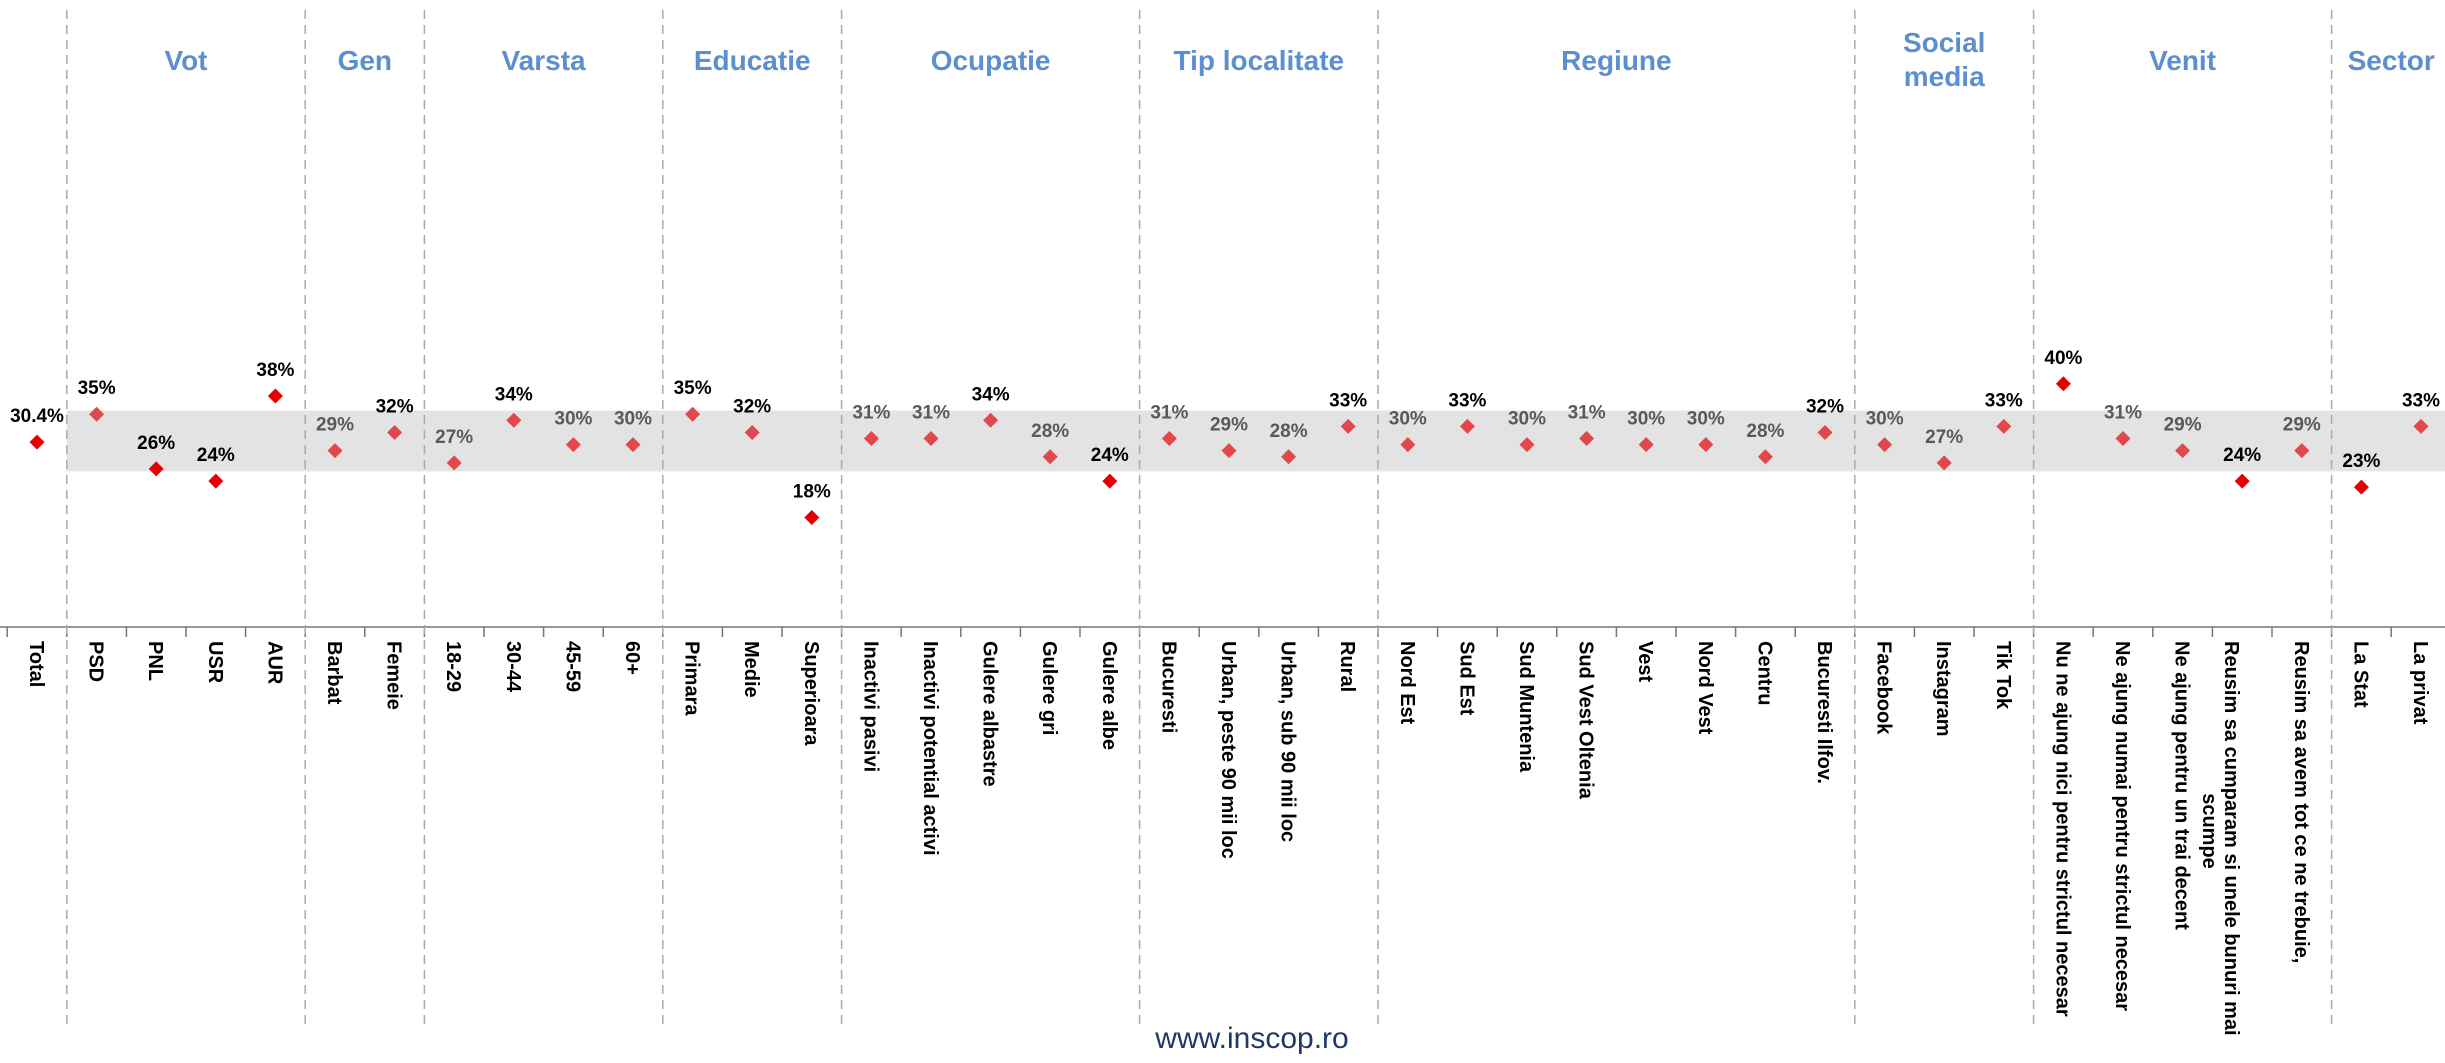 The width and height of the screenshot is (2445, 1063). What do you see at coordinates (2062, 829) in the screenshot?
I see `category-label: Nu ne ajung nici pentru strictul necesar` at bounding box center [2062, 829].